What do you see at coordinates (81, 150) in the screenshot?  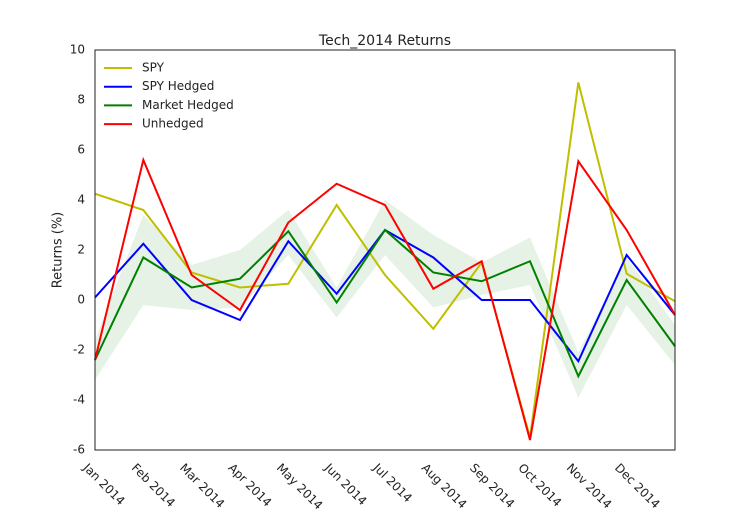 I see `y-tick-label: 6` at bounding box center [81, 150].